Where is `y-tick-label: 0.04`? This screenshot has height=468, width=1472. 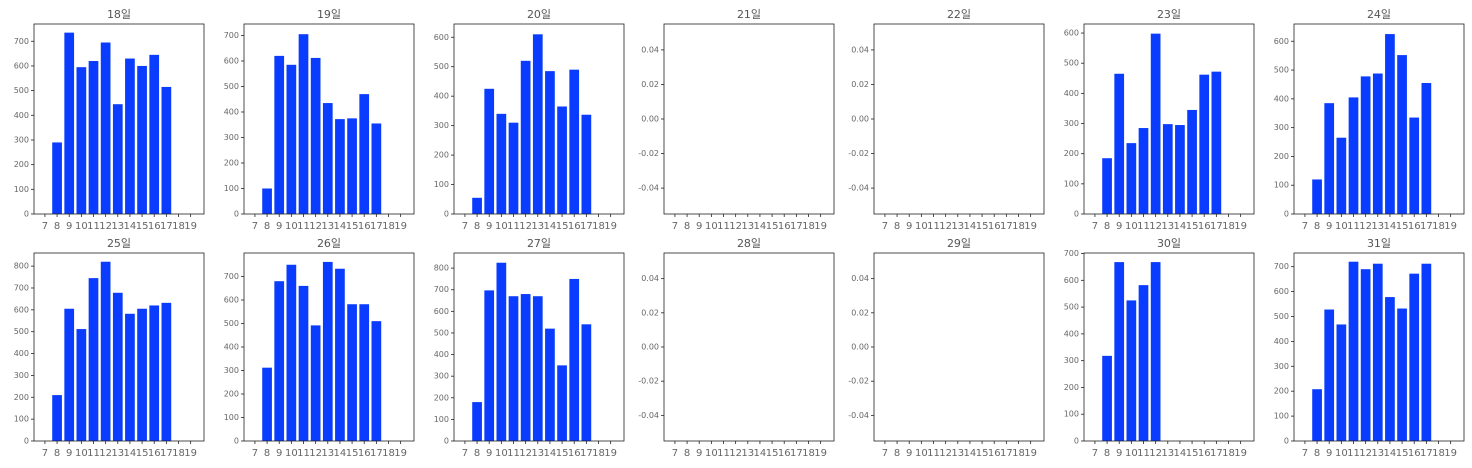
y-tick-label: 0.04 is located at coordinates (860, 49).